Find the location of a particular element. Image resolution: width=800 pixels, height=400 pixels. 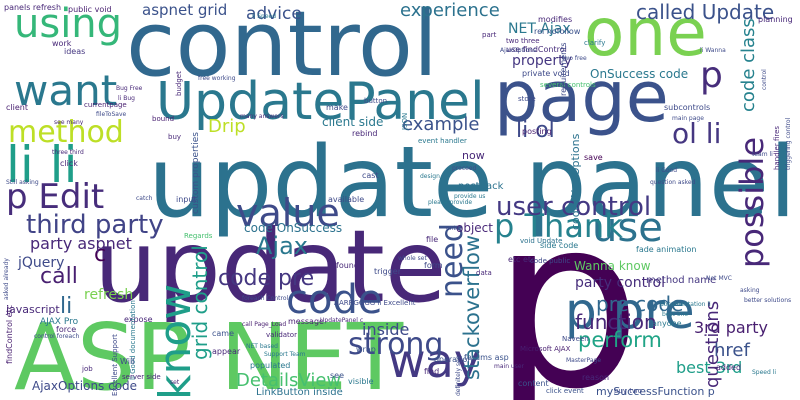

word: part is located at coordinates (489, 35).